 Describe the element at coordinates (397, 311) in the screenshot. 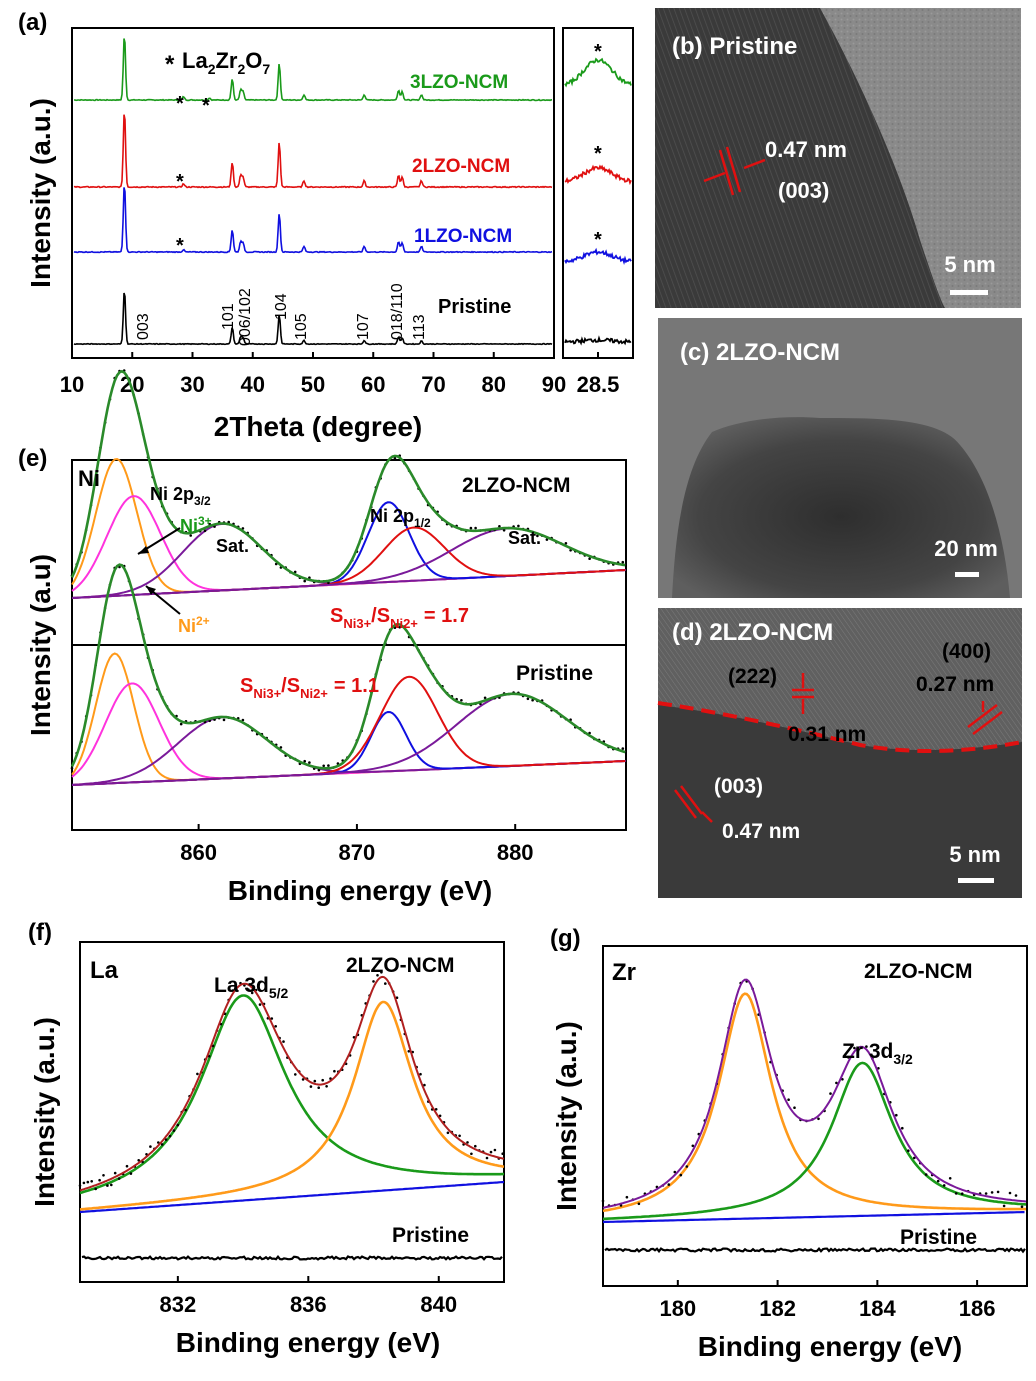

I see `miller-018-110: 018/110` at that location.